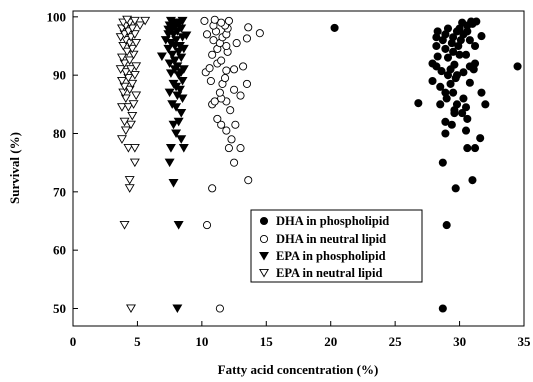 The width and height of the screenshot is (533, 382). I want to click on legend-label-epa-phospholipid: EPA in phospholipid, so click(331, 256).